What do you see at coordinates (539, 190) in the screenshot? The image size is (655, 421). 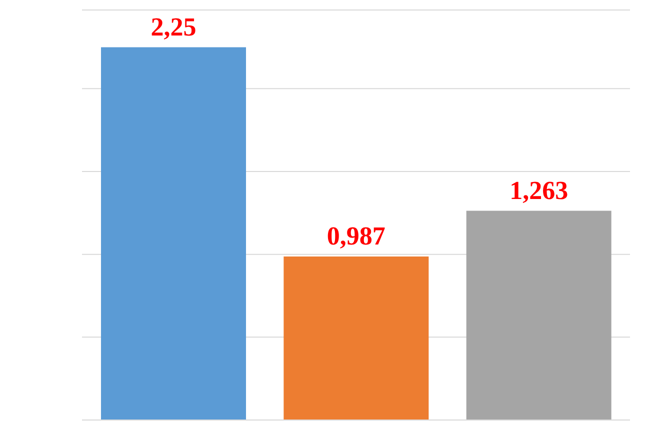 I see `data-label: 1,263` at bounding box center [539, 190].